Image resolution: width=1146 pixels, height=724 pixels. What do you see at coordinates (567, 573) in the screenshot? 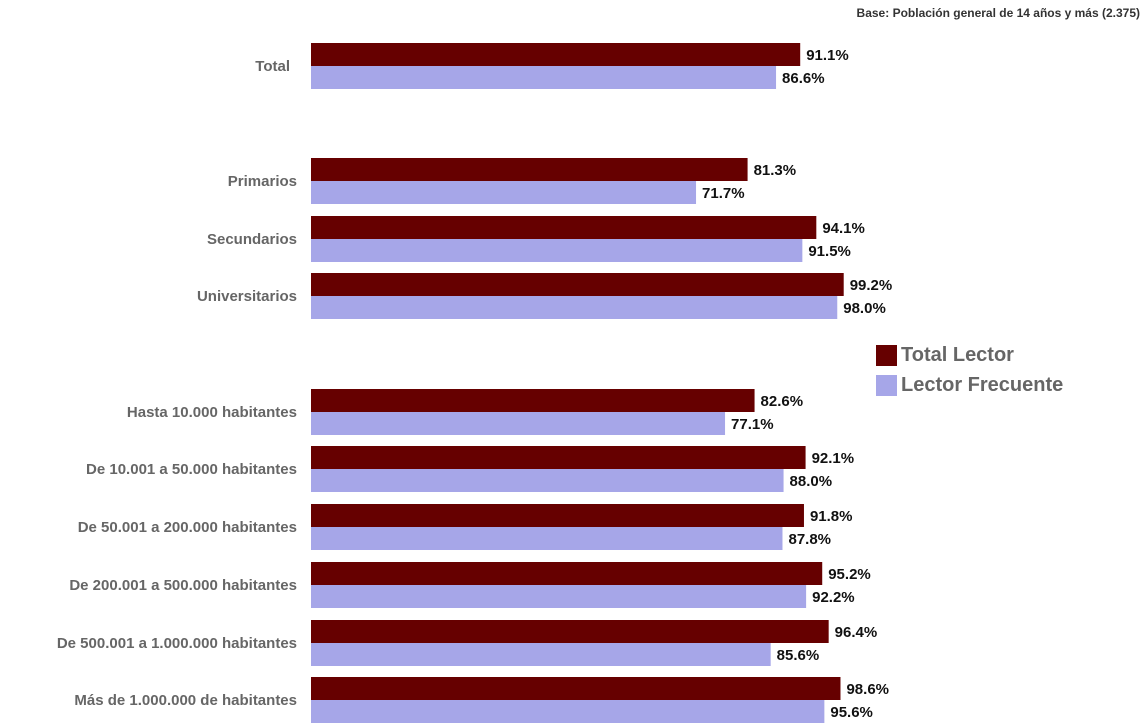
I see `bar-total-lector-de-200-001-a-500-000-habitantes` at bounding box center [567, 573].